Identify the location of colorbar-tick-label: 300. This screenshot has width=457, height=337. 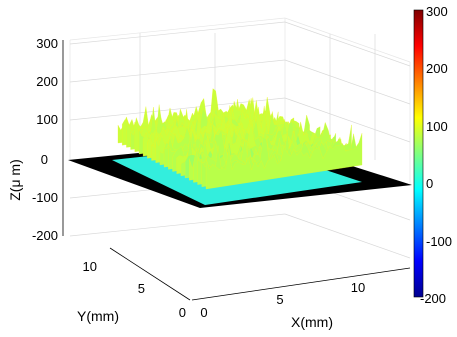
(437, 11).